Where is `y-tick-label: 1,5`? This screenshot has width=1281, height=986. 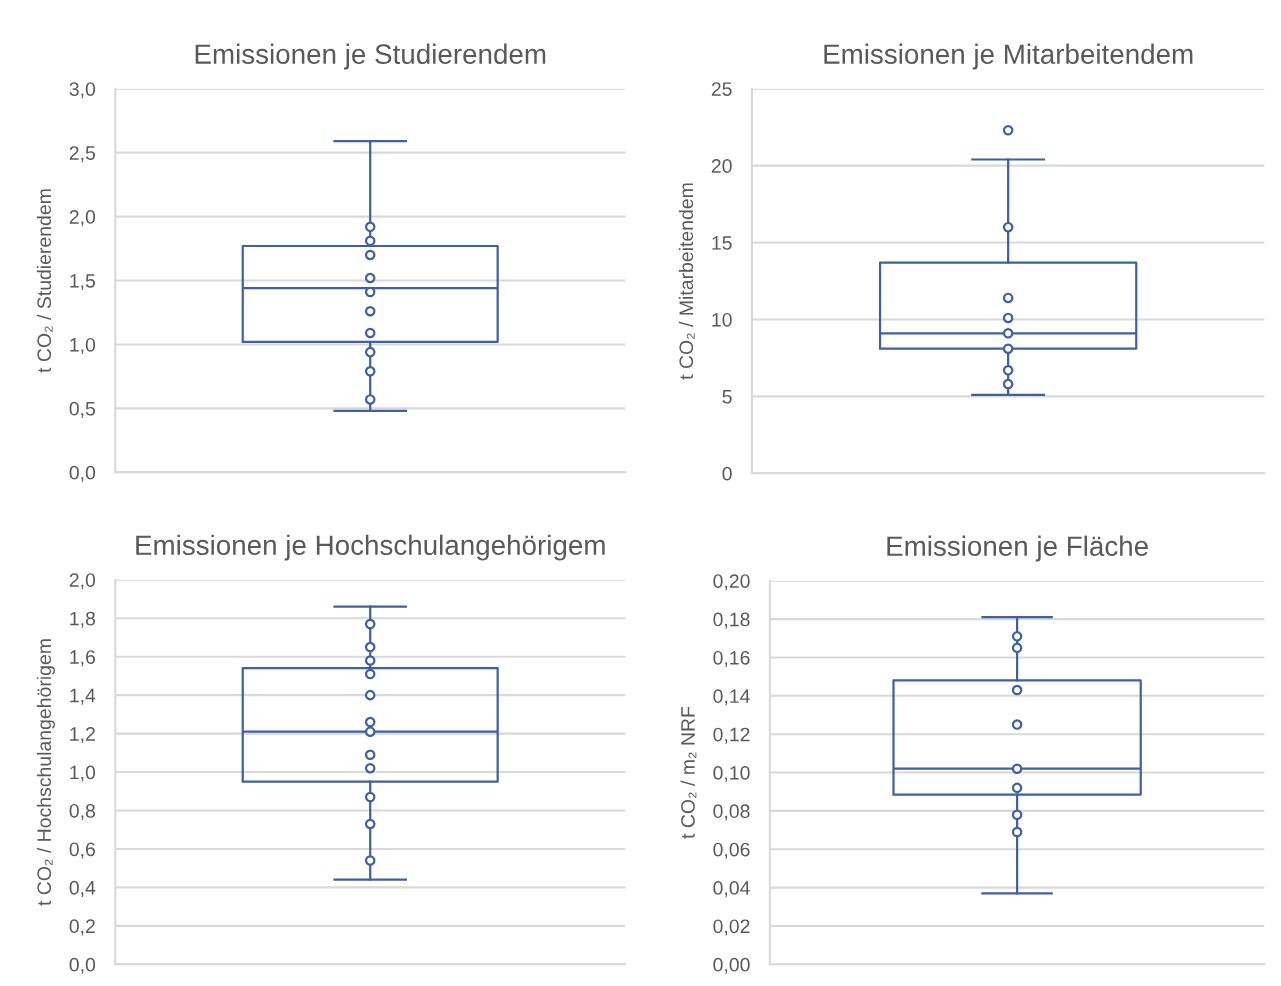 y-tick-label: 1,5 is located at coordinates (83, 282).